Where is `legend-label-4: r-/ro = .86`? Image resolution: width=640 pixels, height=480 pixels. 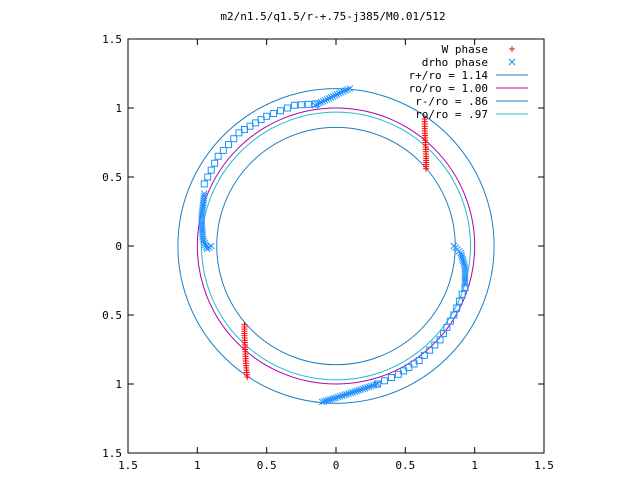
legend-label-4: r-/ro = .86 is located at coordinates (451, 101).